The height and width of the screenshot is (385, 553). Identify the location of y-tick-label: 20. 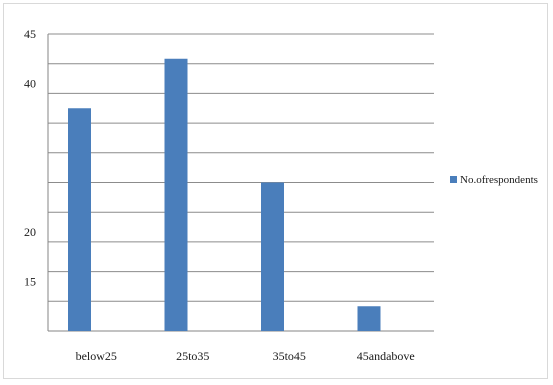
(30, 232).